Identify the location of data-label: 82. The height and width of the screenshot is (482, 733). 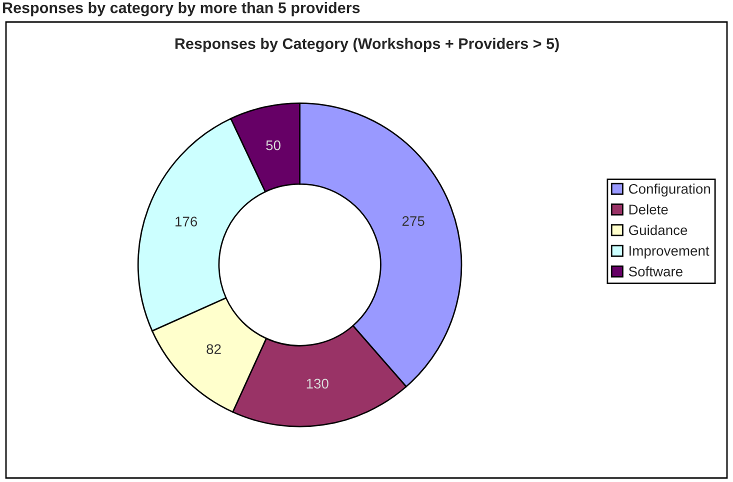
(213, 349).